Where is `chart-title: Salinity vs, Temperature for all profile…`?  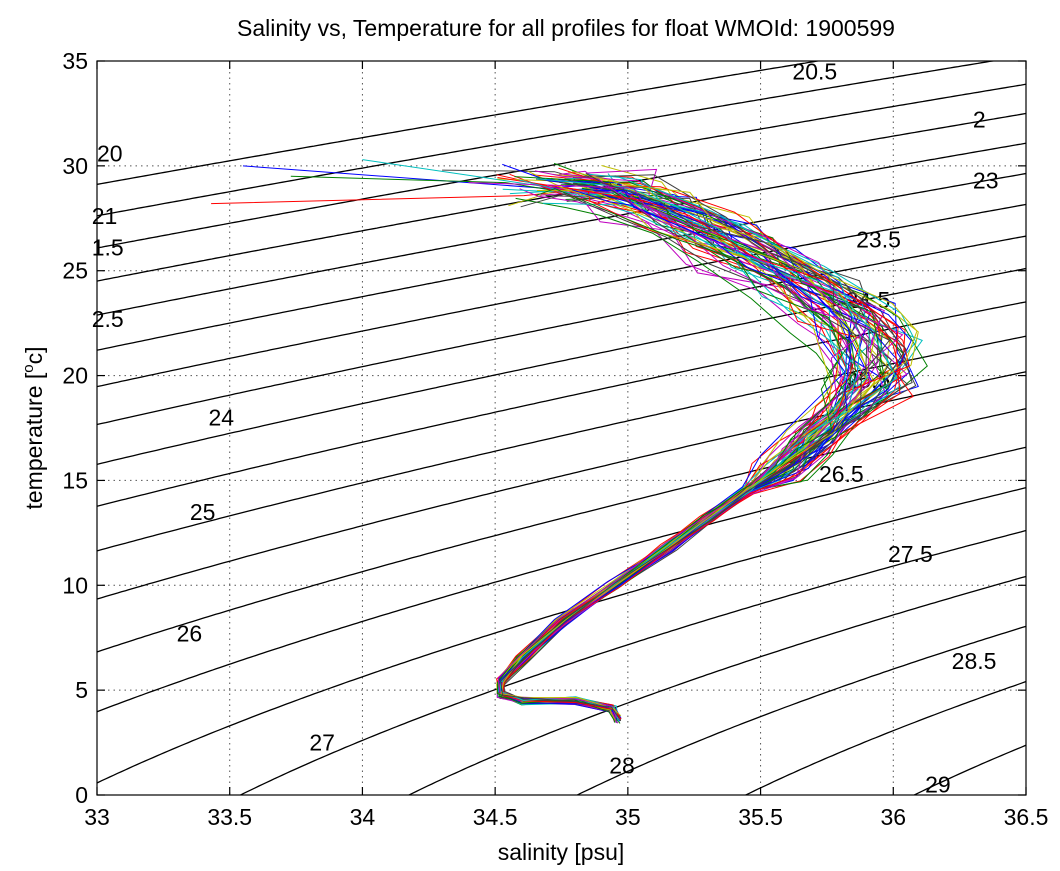
chart-title: Salinity vs, Temperature for all profile… is located at coordinates (566, 28).